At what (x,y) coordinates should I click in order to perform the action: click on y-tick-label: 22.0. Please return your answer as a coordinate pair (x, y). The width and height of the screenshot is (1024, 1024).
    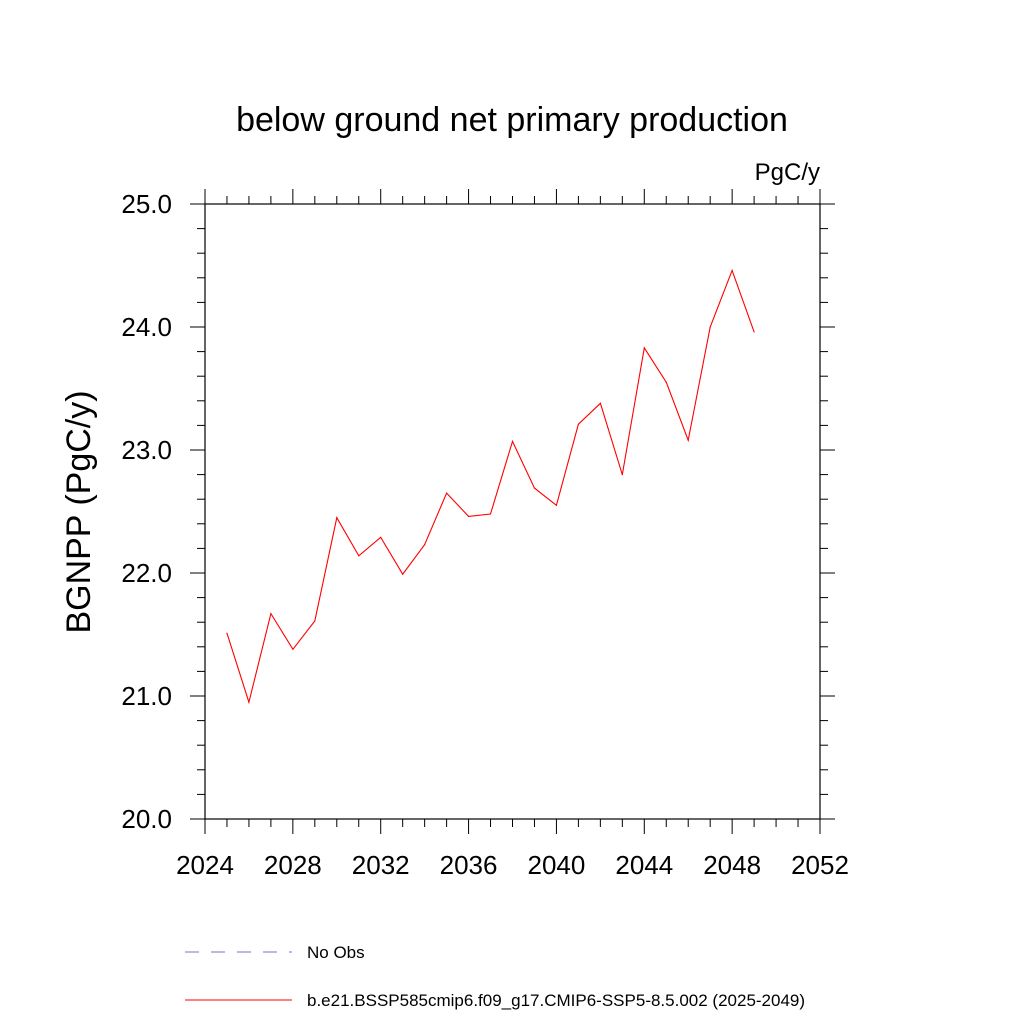
    Looking at the image, I should click on (146, 573).